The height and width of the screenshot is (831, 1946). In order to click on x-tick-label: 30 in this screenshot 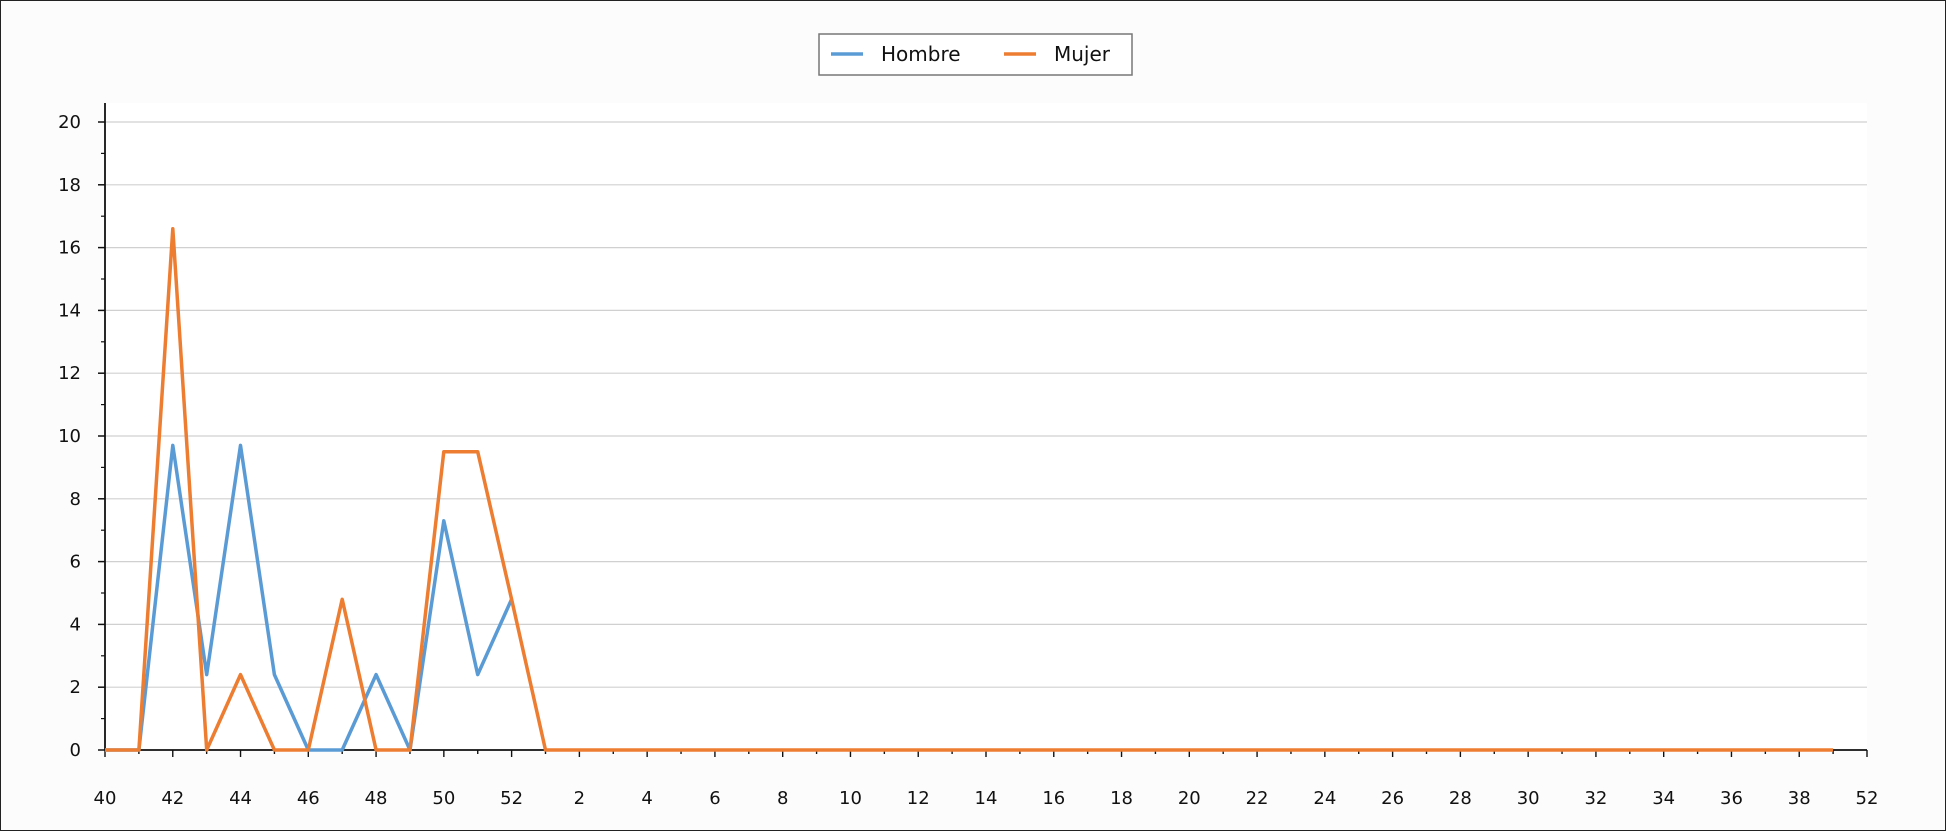, I will do `click(1528, 798)`.